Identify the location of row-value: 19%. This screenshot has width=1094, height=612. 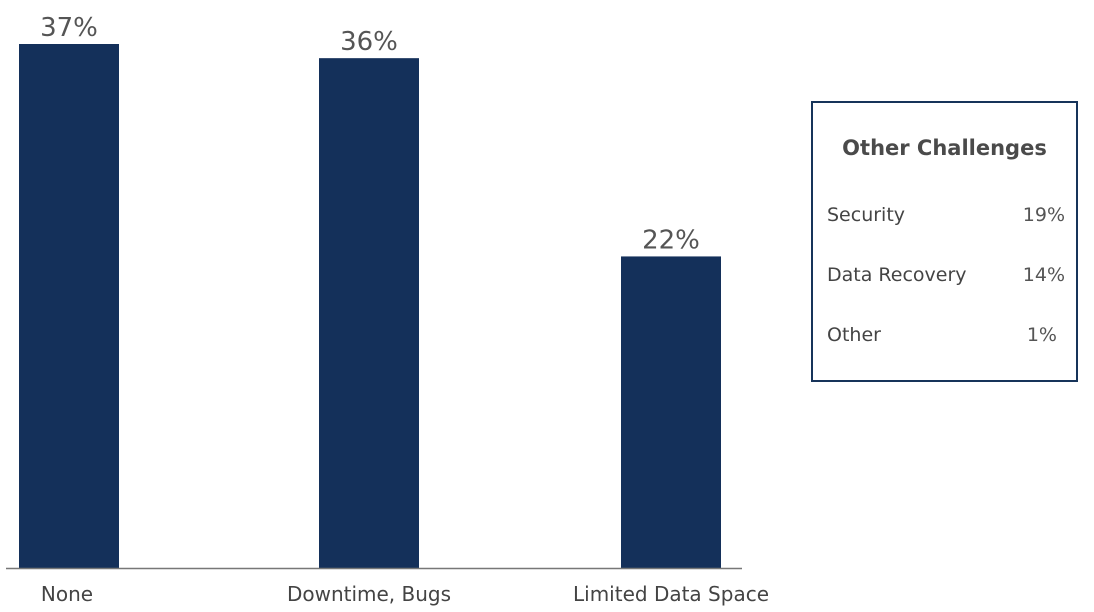
(1043, 215).